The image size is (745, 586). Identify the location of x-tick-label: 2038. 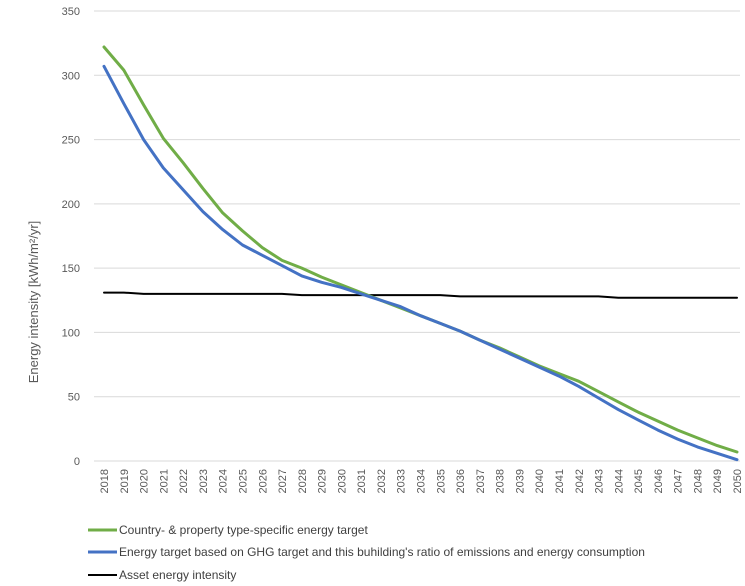
(501, 481).